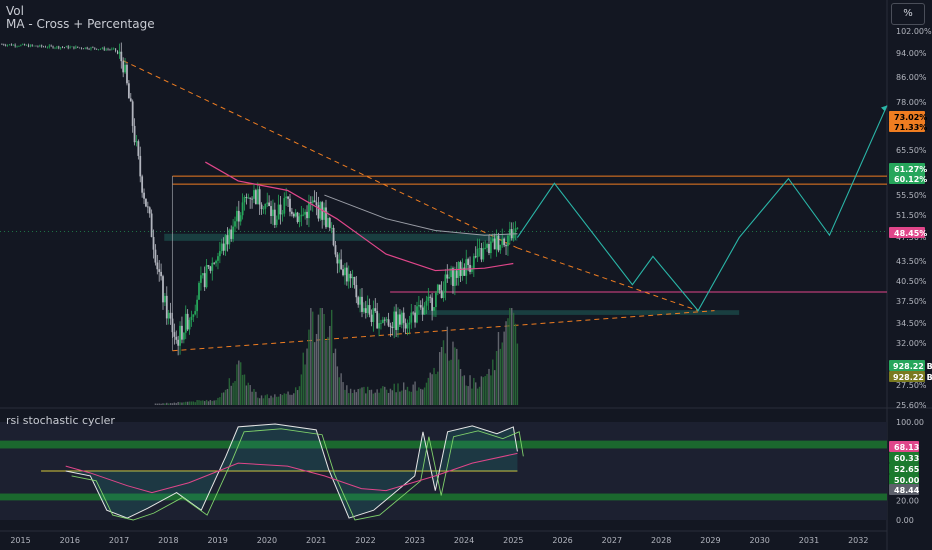 This screenshot has height=550, width=932. What do you see at coordinates (908, 14) in the screenshot?
I see `percent-scale-button: %` at bounding box center [908, 14].